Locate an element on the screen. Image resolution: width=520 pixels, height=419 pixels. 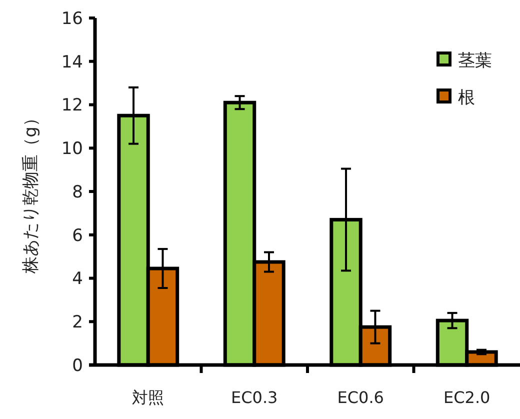
y-tick-label: 4 is located at coordinates (77, 279).